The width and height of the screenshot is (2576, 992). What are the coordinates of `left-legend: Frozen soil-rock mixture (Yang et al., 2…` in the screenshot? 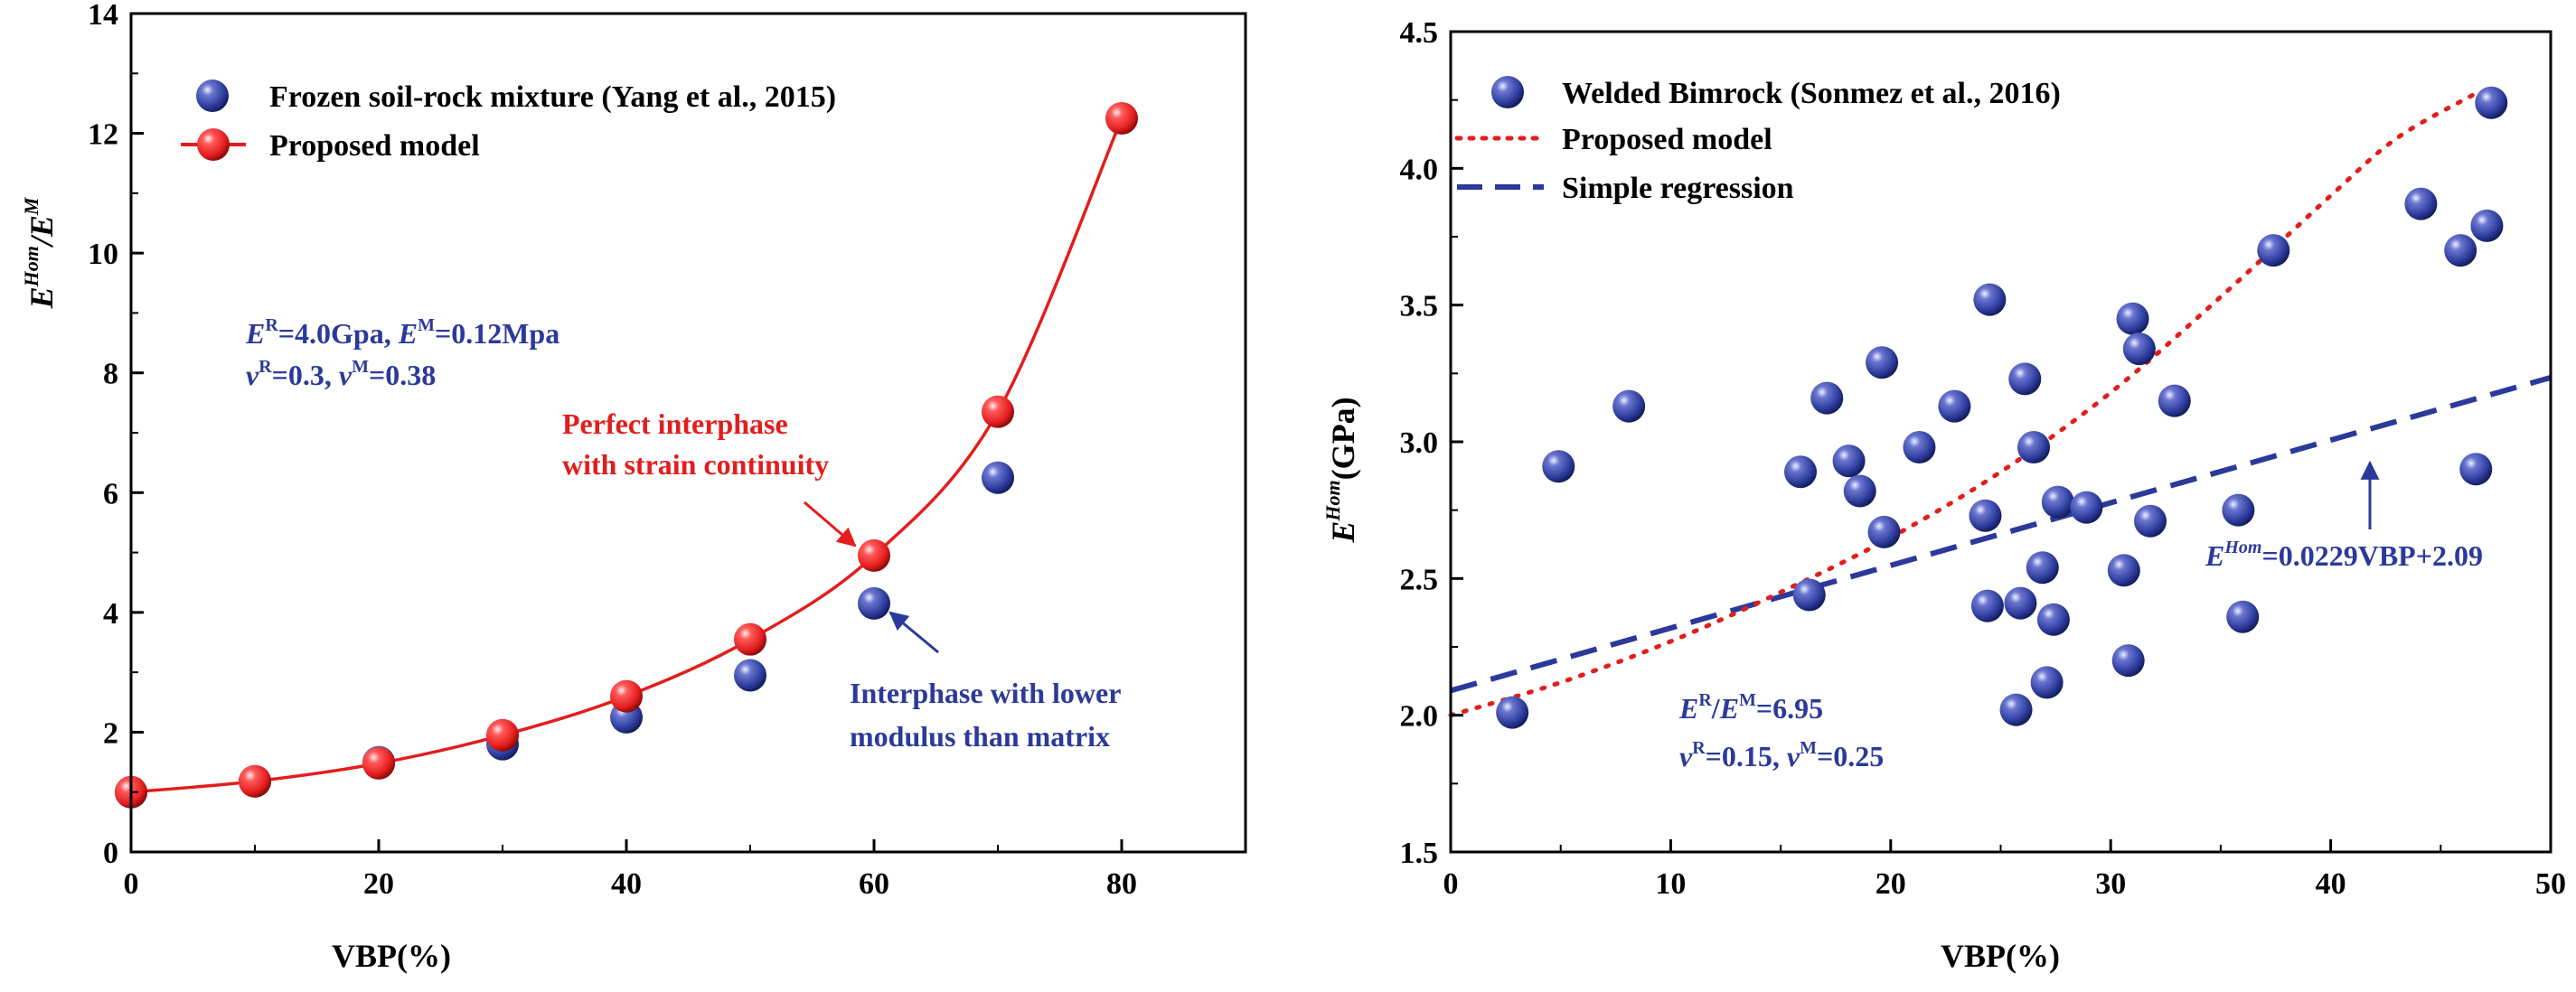 It's located at (509, 122).